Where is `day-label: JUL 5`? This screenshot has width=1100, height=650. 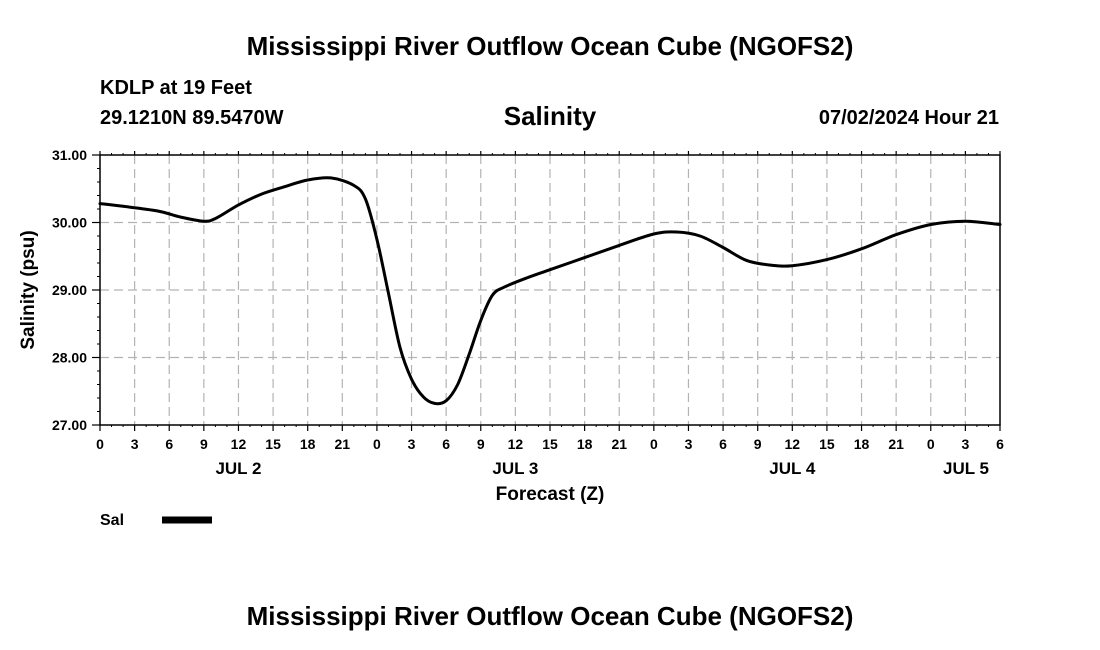
day-label: JUL 5 is located at coordinates (966, 468).